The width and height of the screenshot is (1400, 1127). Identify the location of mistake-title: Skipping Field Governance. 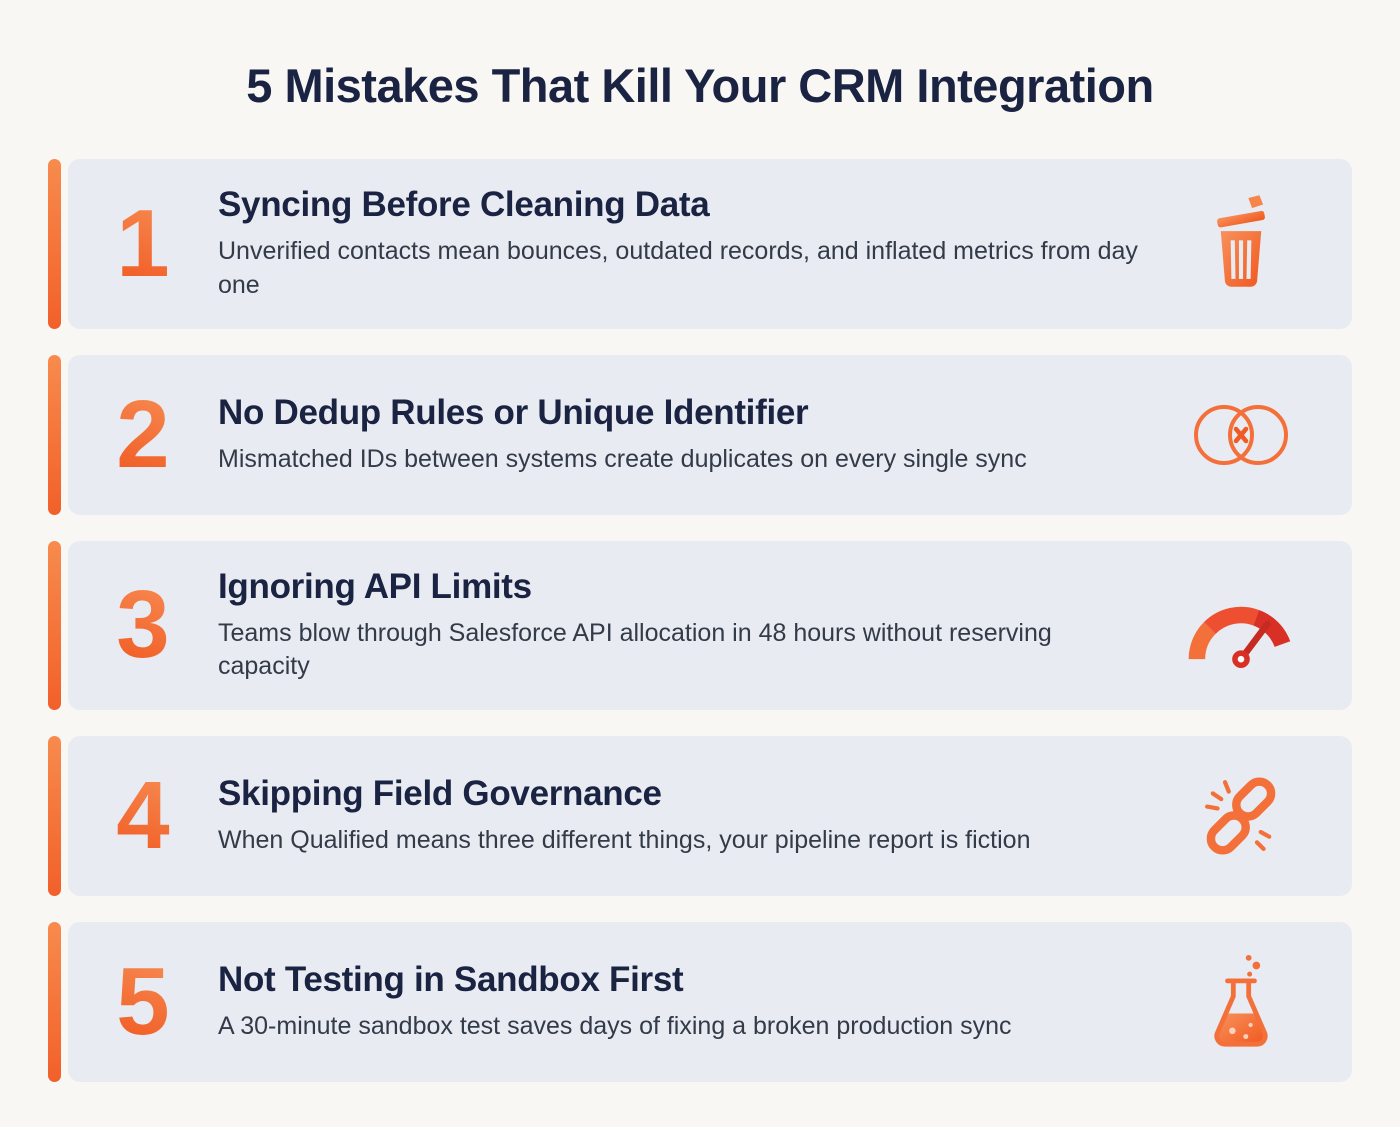
(440, 794).